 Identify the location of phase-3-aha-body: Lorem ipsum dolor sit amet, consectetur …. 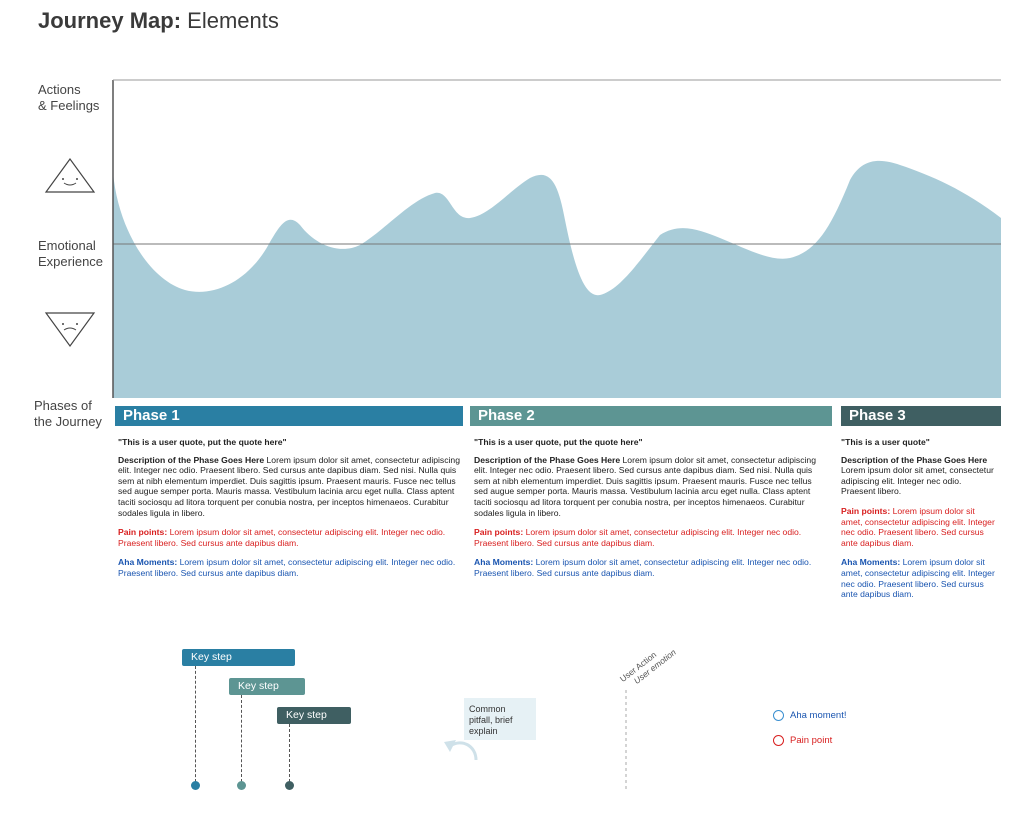
(918, 578).